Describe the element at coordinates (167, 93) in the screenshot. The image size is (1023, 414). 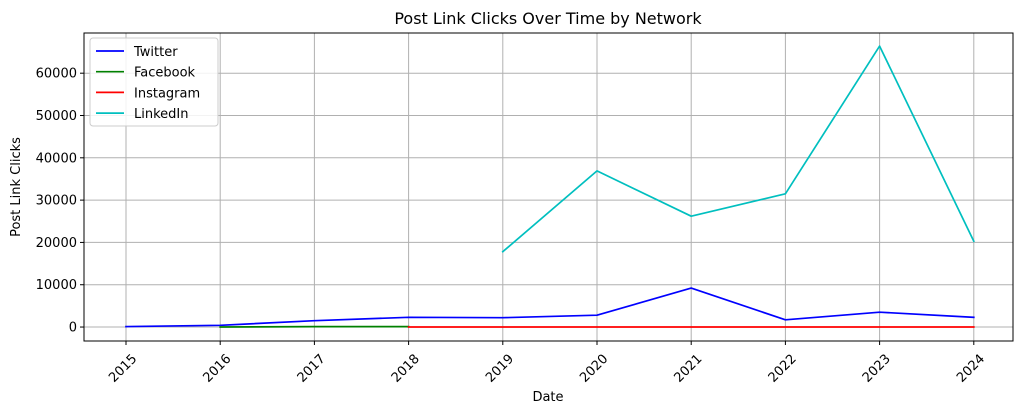
I see `legend-label-instagram: Instagram` at that location.